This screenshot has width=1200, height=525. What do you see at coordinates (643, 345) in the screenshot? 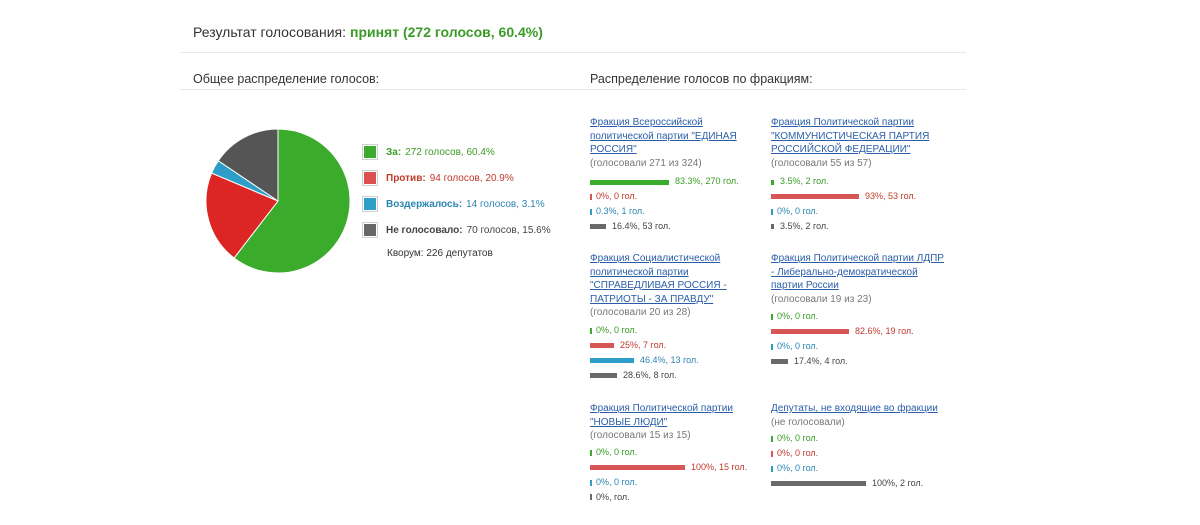
I see `vote-value: 25%, 7 гол.` at bounding box center [643, 345].